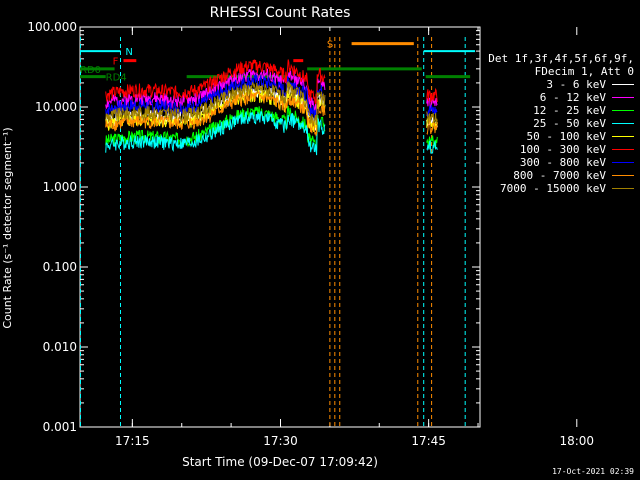  I want to click on x-tick-label: 17:45, so click(428, 441).